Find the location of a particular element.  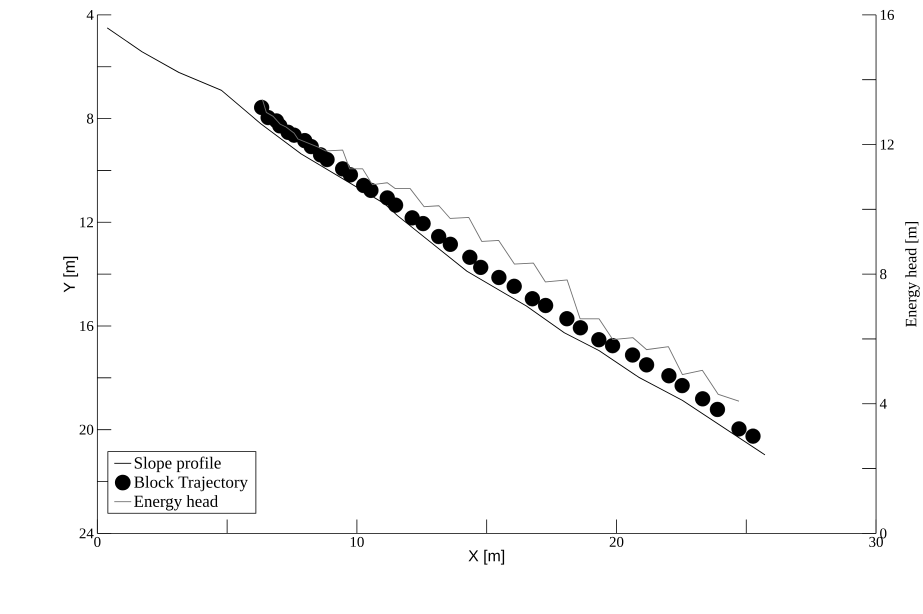

y2-tick-label: 4 is located at coordinates (883, 403).